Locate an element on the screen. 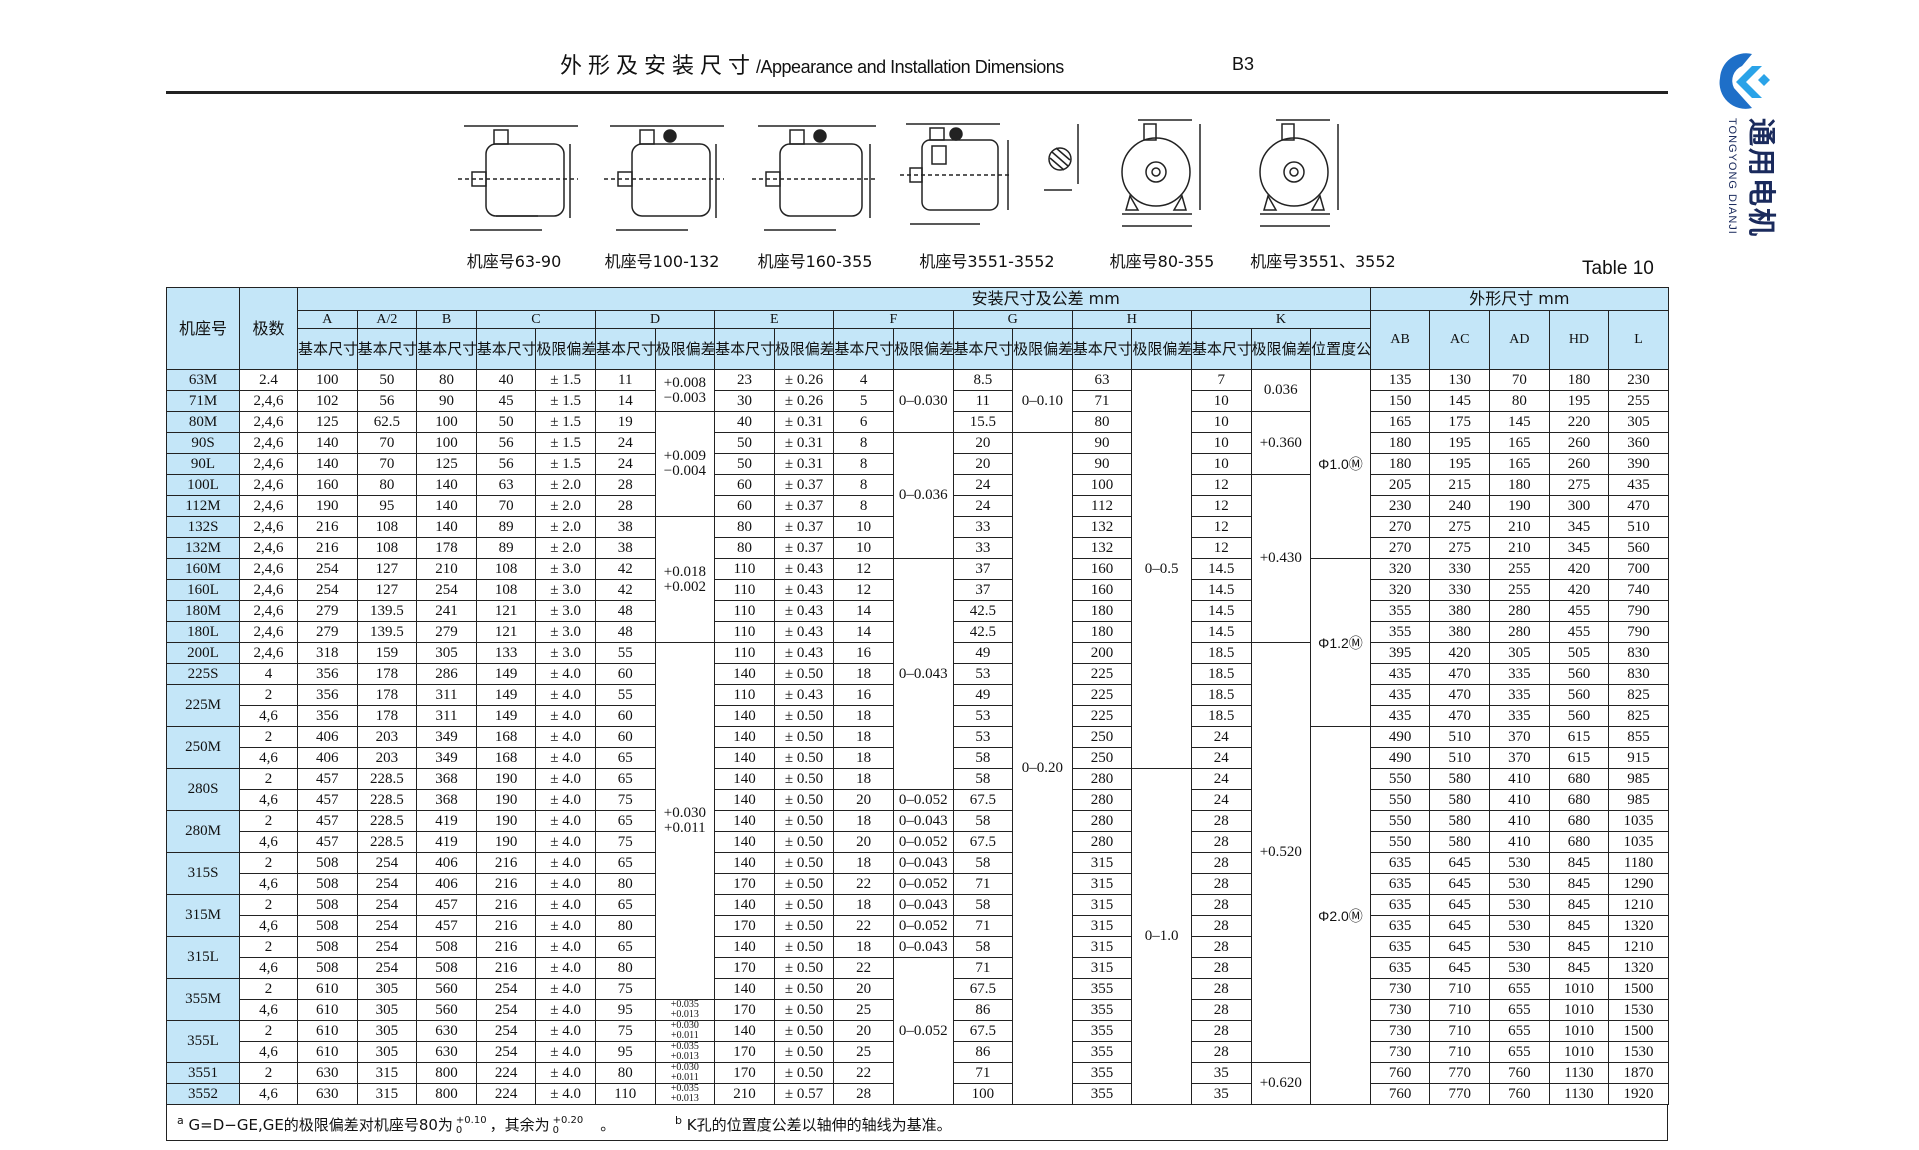 The height and width of the screenshot is (1150, 1919). cell-hd: 1010 is located at coordinates (1579, 989).